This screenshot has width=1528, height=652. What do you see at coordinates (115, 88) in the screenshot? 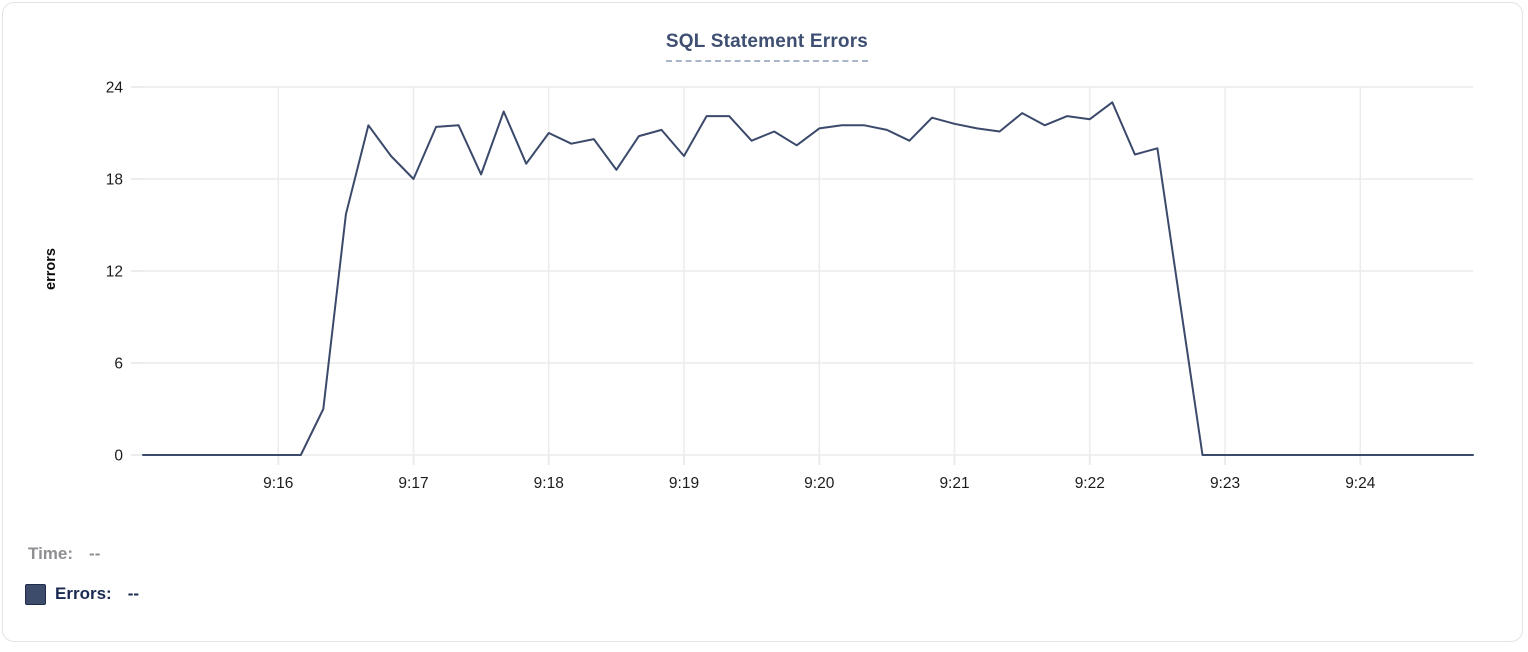
I see `y-tick-label: 24` at bounding box center [115, 88].